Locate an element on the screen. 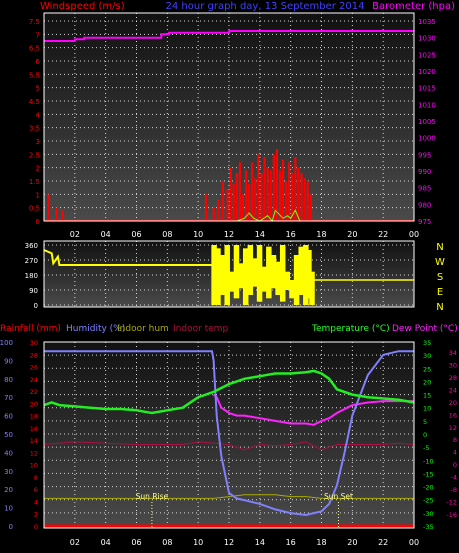 The height and width of the screenshot is (553, 459). rain-tick: 4 is located at coordinates (36, 502).